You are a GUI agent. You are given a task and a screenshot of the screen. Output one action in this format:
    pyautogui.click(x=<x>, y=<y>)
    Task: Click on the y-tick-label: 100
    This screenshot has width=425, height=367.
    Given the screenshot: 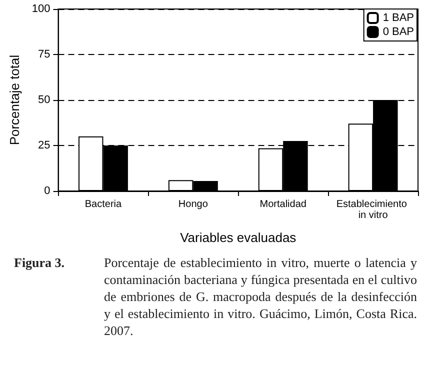 What is the action you would take?
    pyautogui.click(x=41, y=9)
    